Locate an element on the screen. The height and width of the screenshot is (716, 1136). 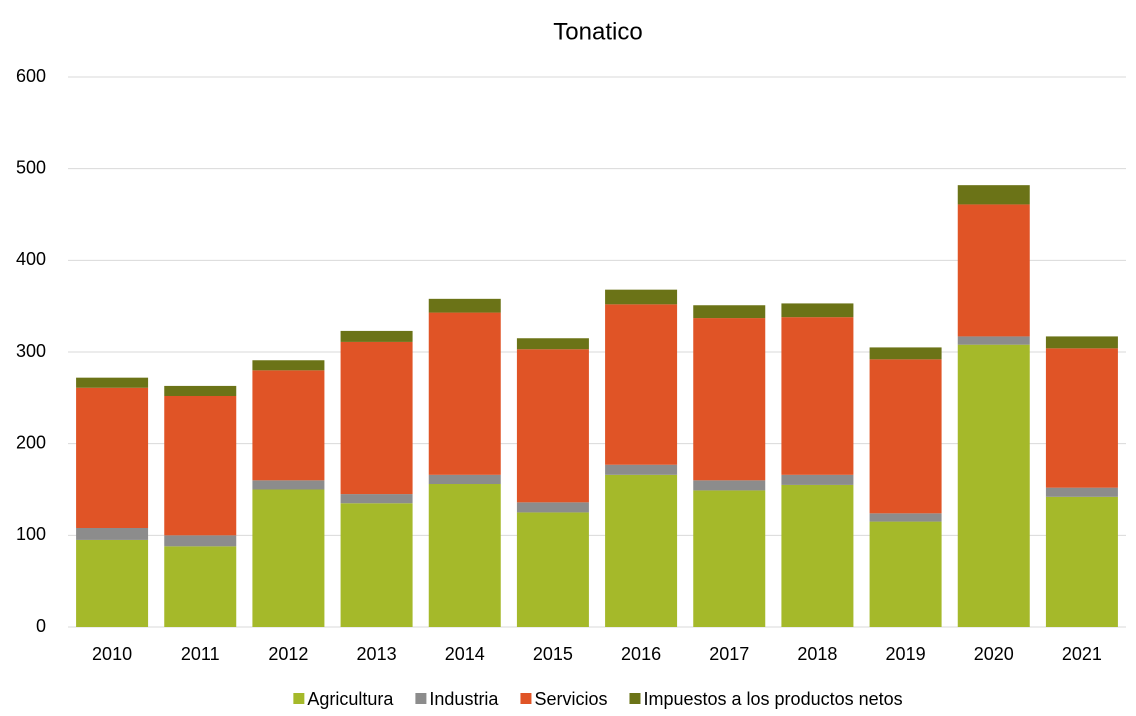
x-tick-label: 2010 is located at coordinates (112, 654).